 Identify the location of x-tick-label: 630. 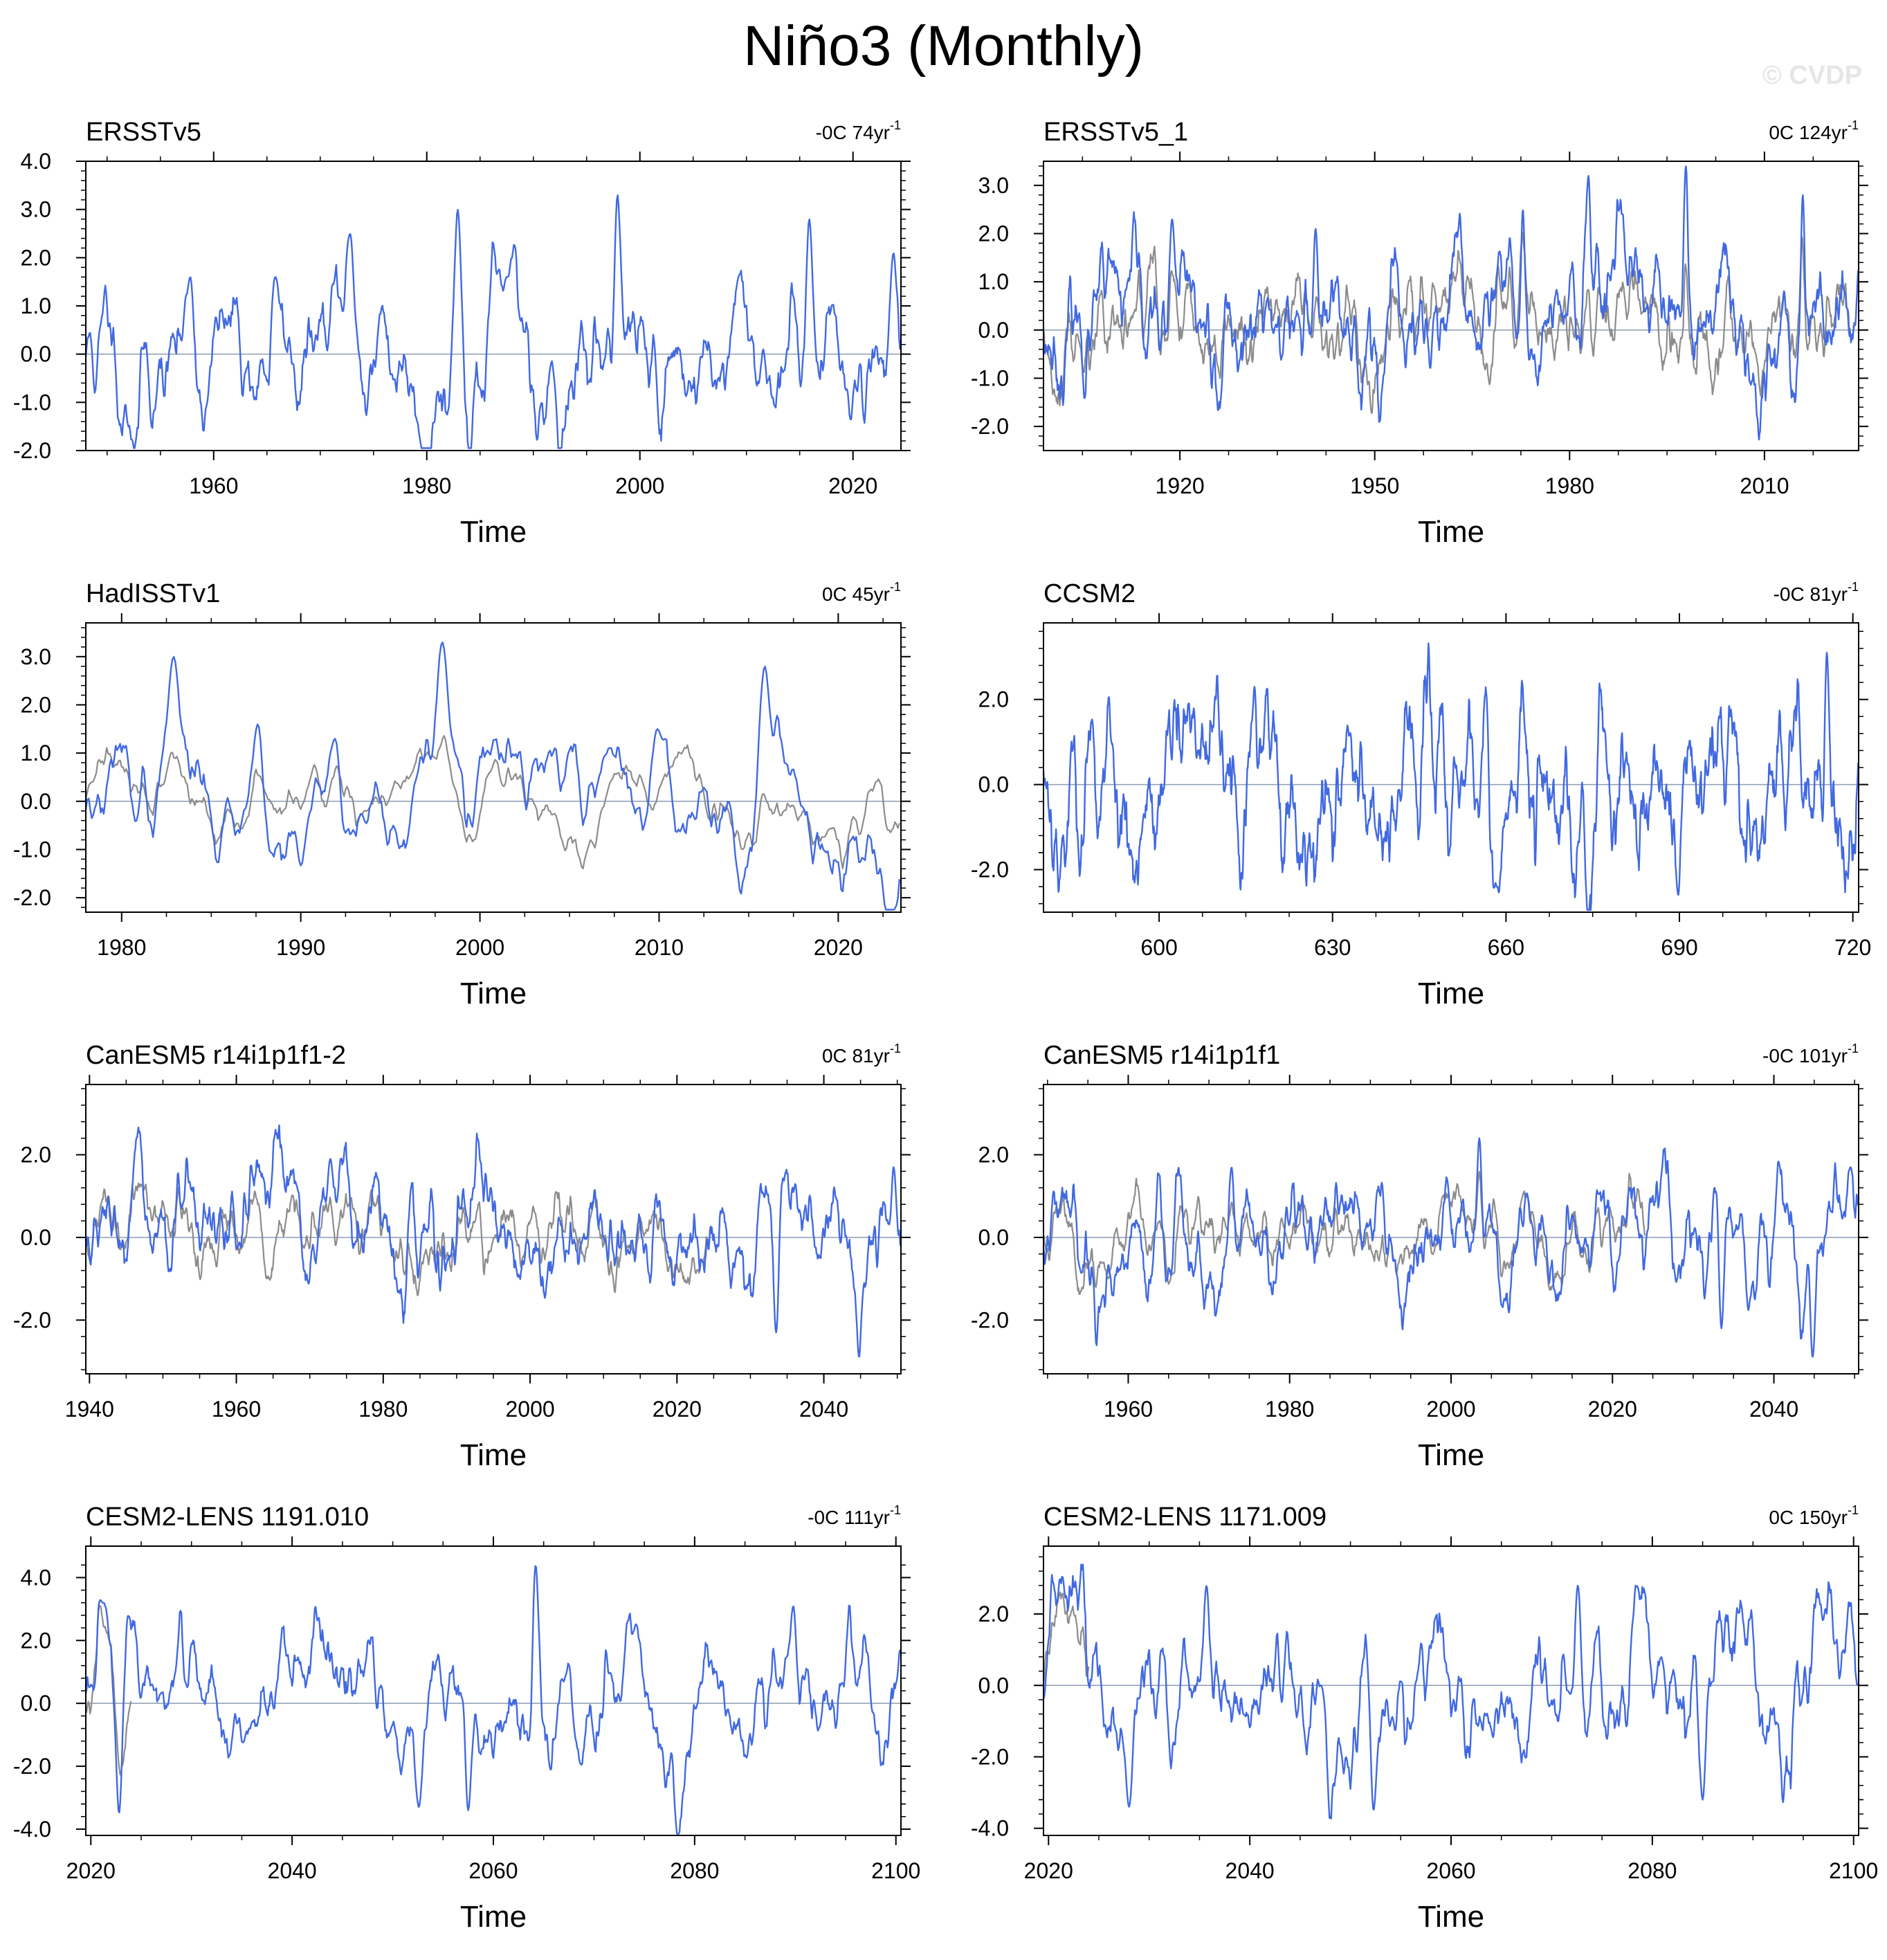
(1332, 947).